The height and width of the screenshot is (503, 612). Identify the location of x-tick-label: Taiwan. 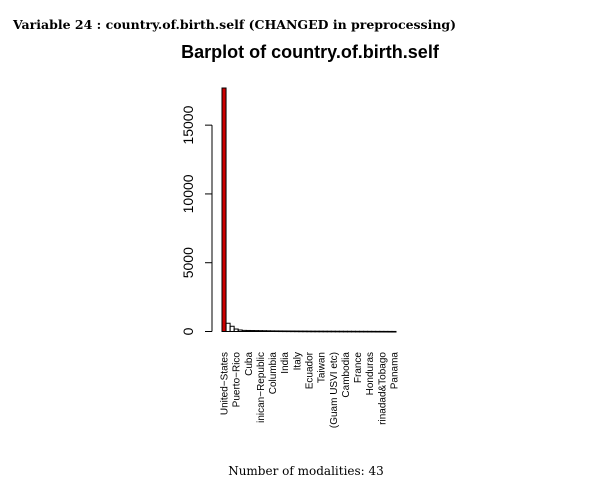
(322, 367).